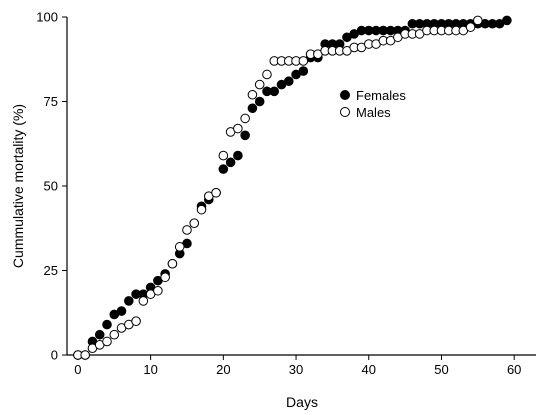 The height and width of the screenshot is (415, 542). Describe the element at coordinates (373, 112) in the screenshot. I see `legend-label-males: Males` at that location.